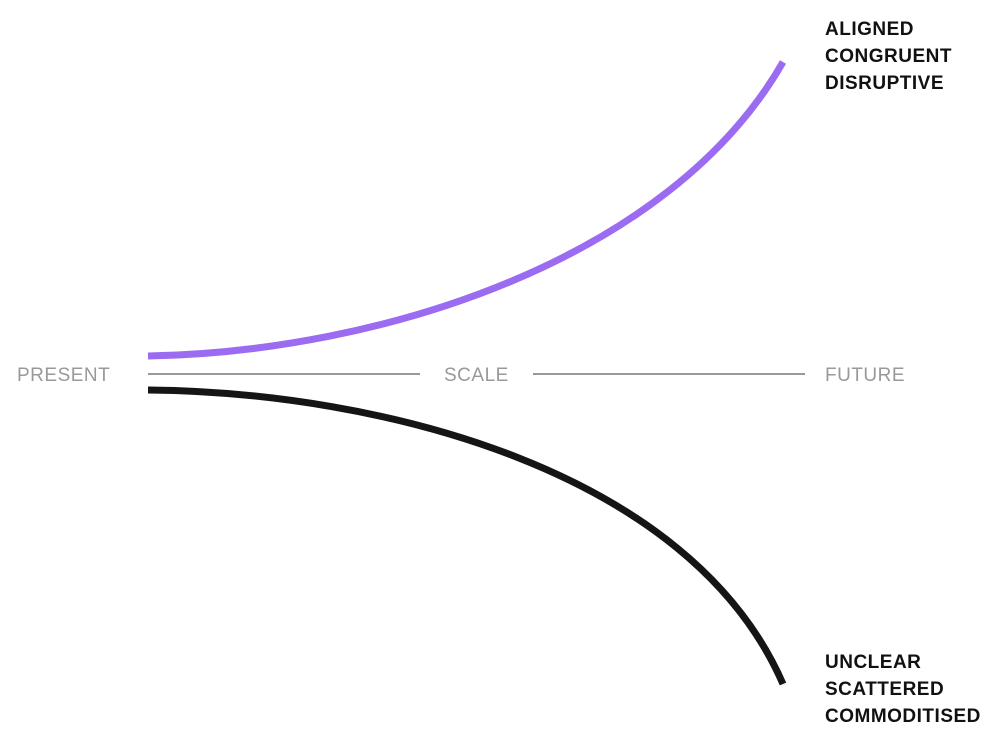 This screenshot has height=730, width=1000. I want to click on upper-outcome-label: DISRUPTIVE, so click(885, 83).